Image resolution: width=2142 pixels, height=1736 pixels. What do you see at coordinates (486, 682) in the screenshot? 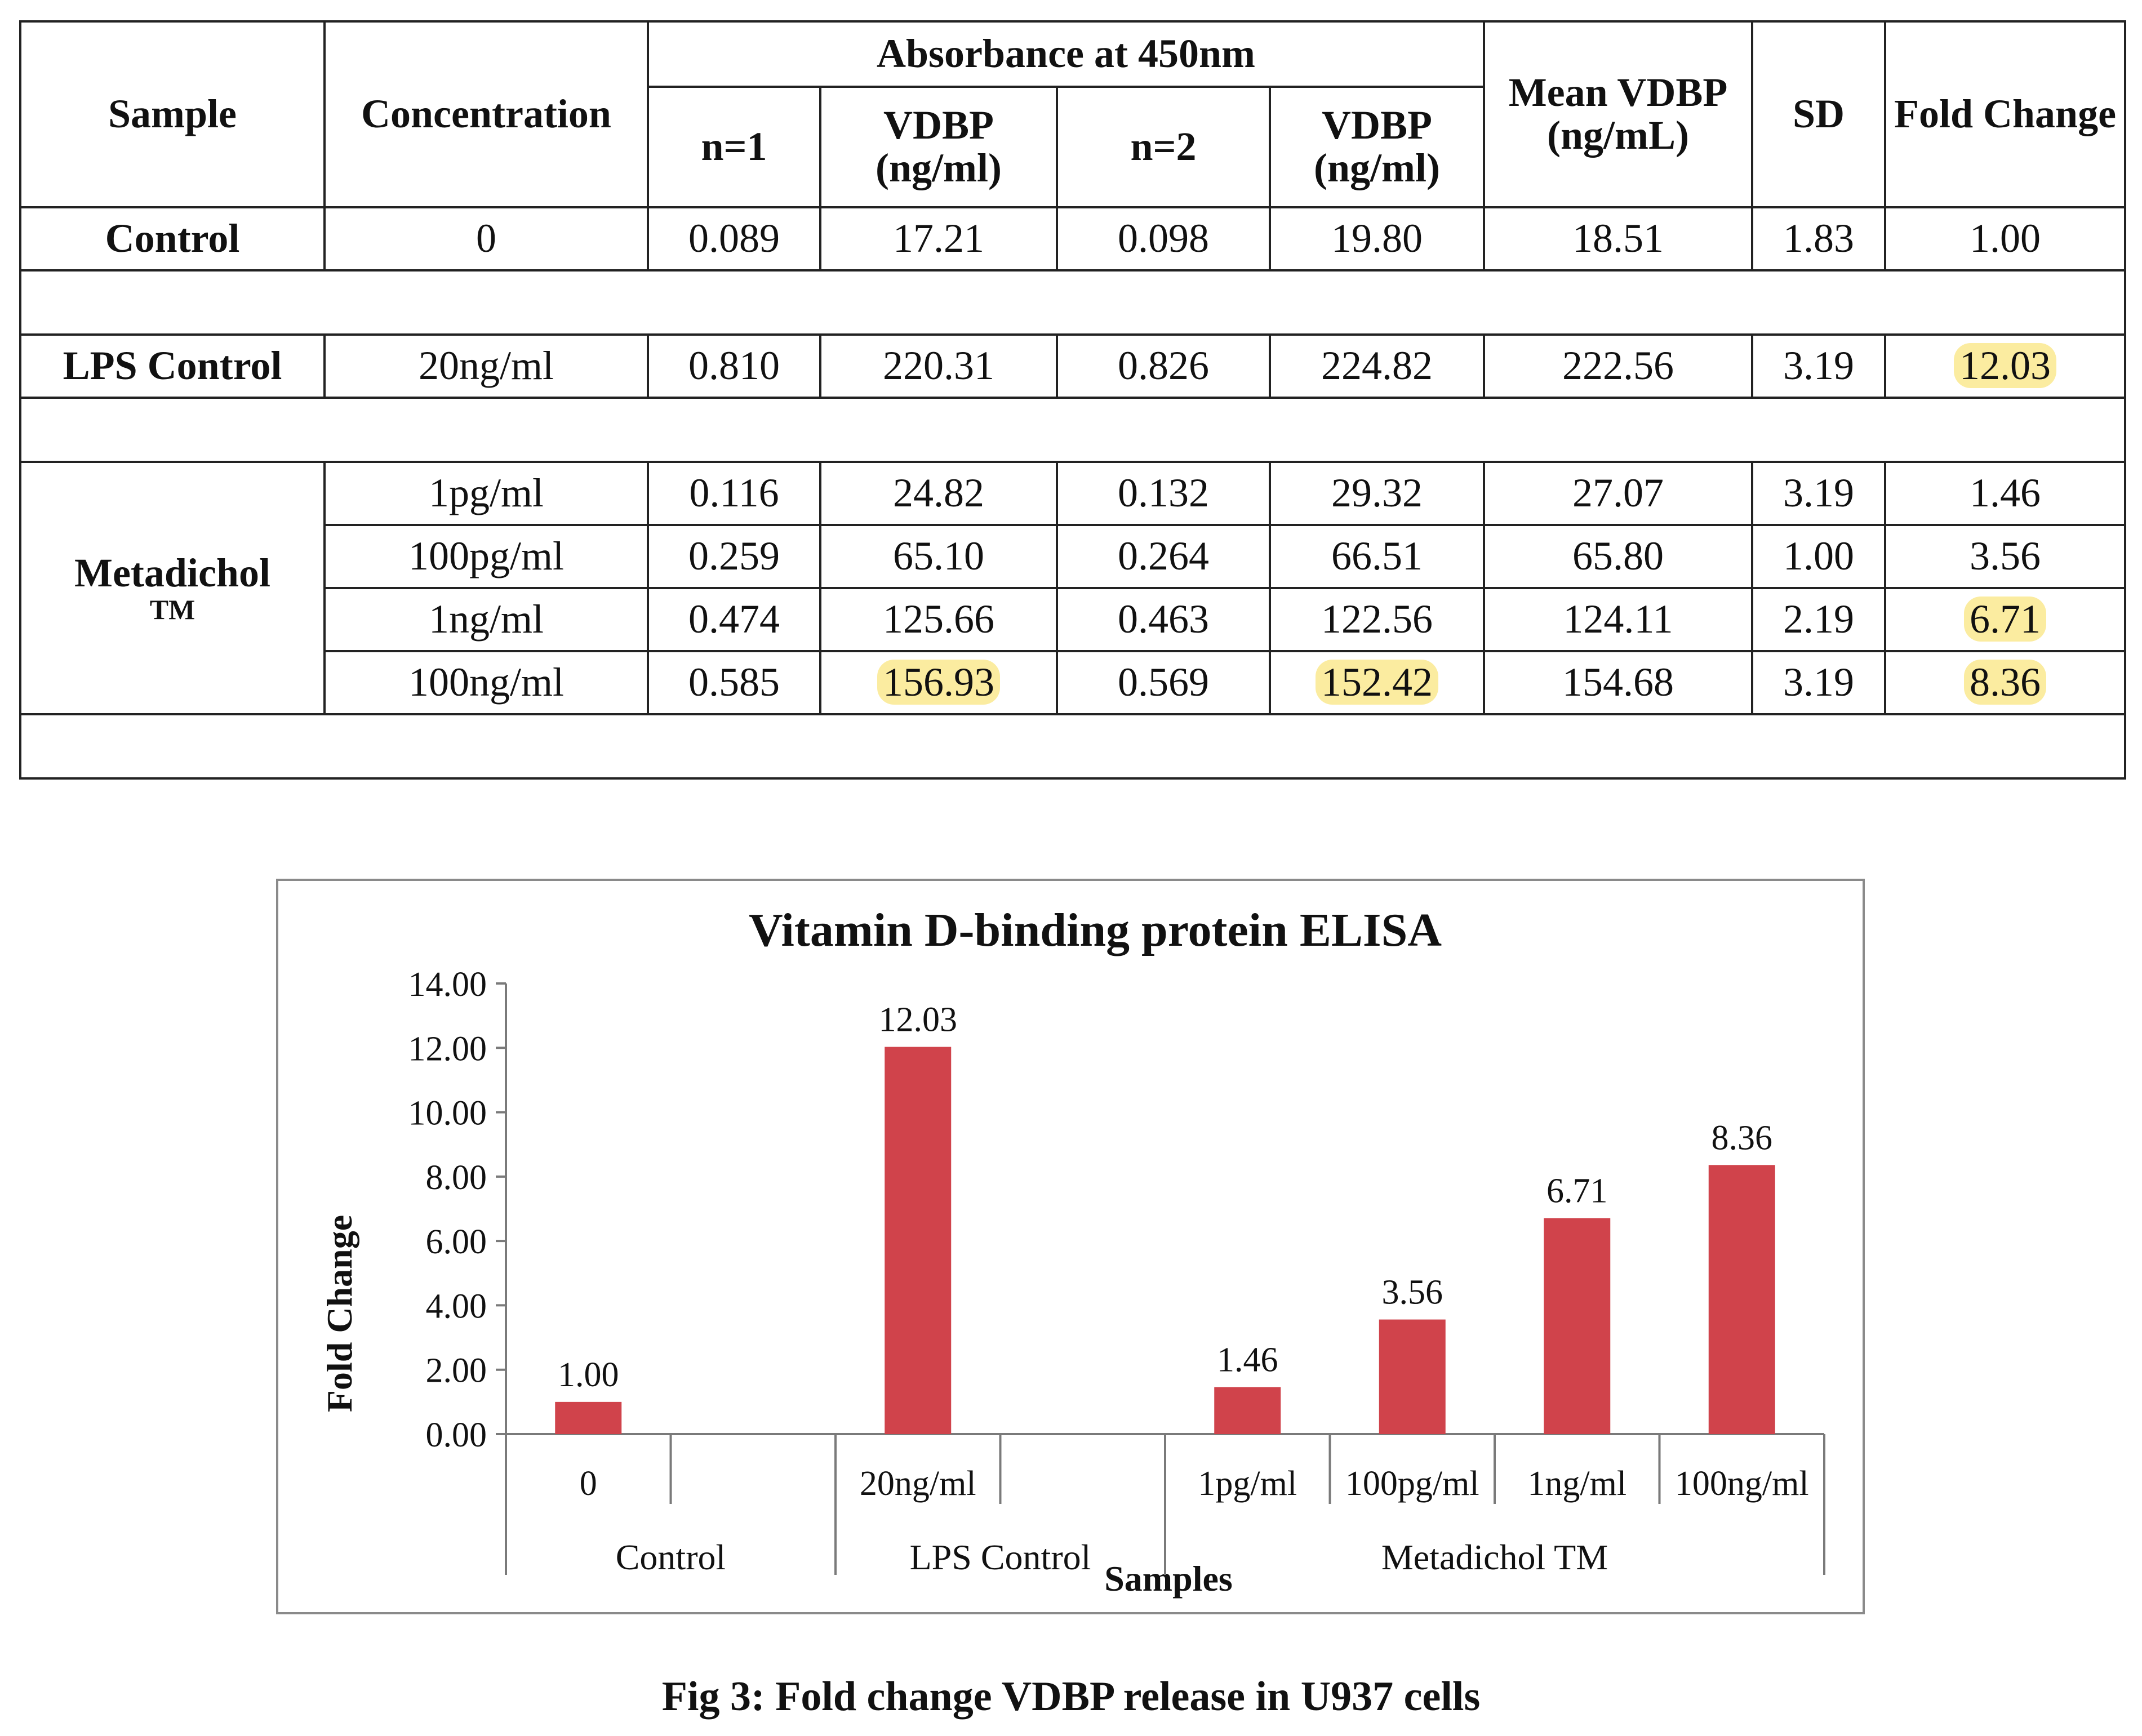
I see `cell-concentration: 100ng/ml` at bounding box center [486, 682].